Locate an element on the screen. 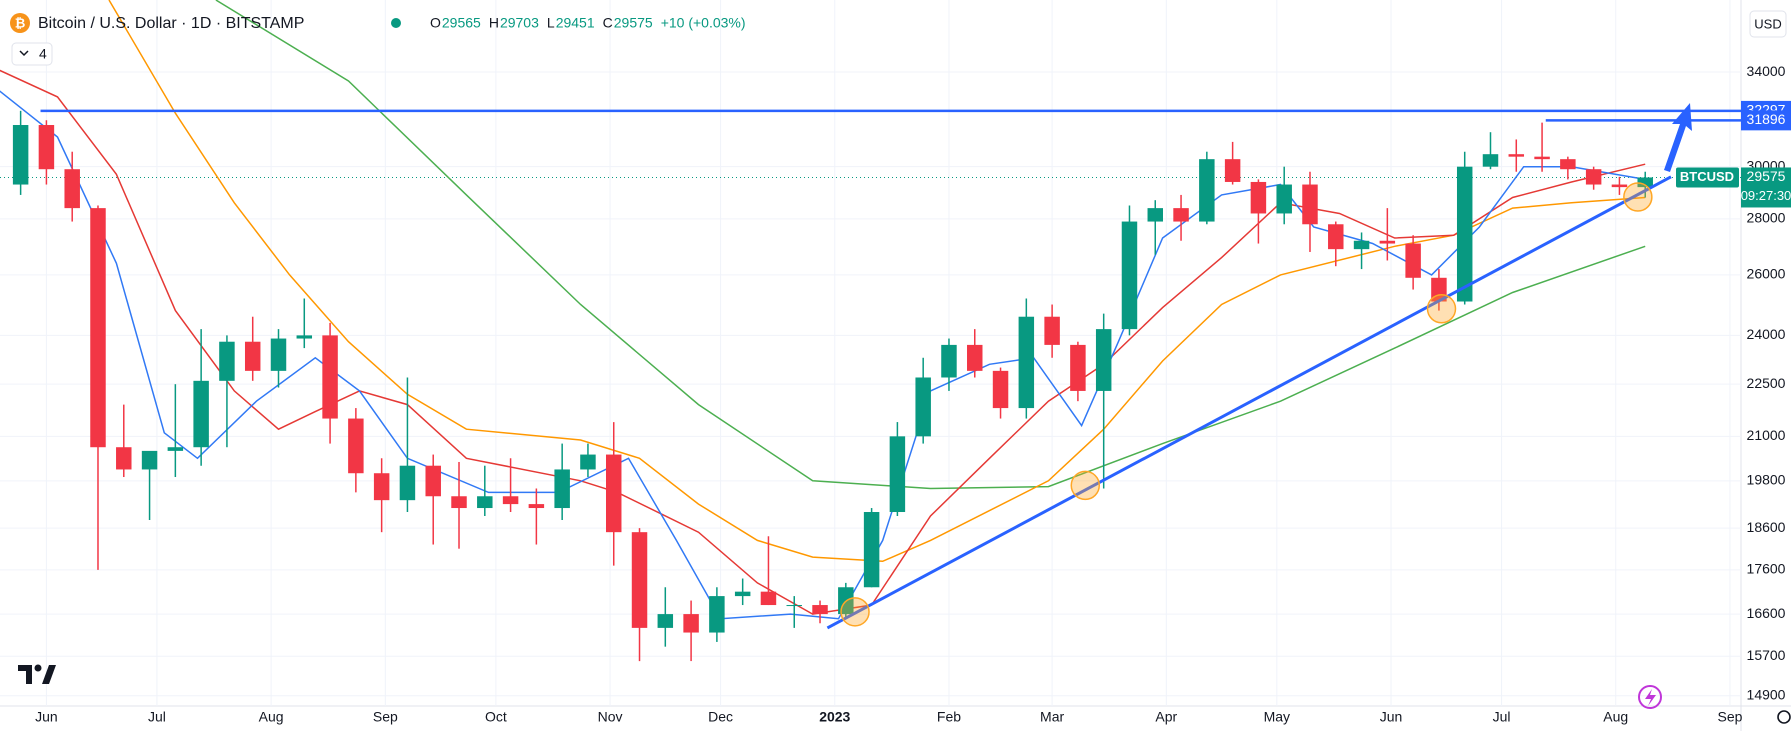  y-tick-label: 15700 is located at coordinates (1766, 655).